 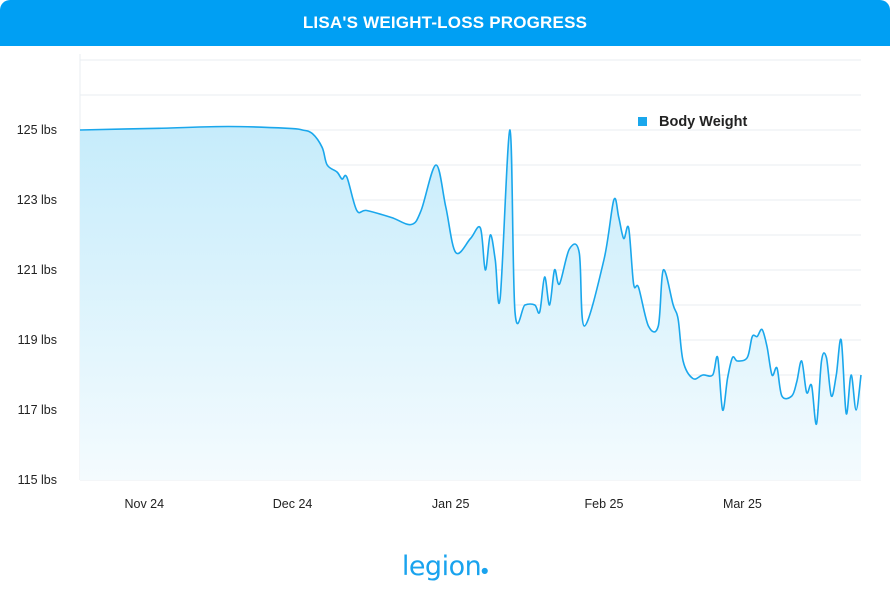 I want to click on x-tick-label: Dec 24, so click(x=293, y=504).